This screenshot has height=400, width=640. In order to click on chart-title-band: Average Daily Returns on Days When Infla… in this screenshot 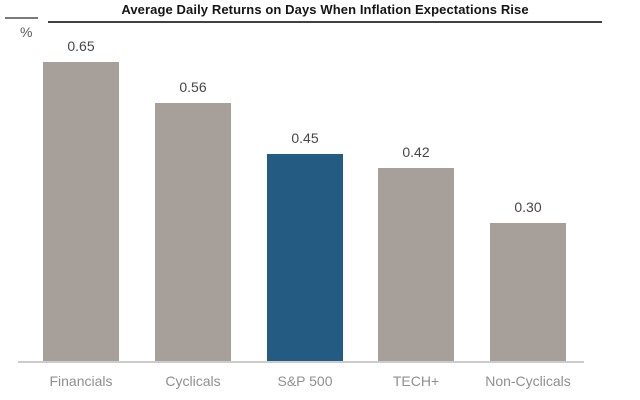, I will do `click(325, 12)`.